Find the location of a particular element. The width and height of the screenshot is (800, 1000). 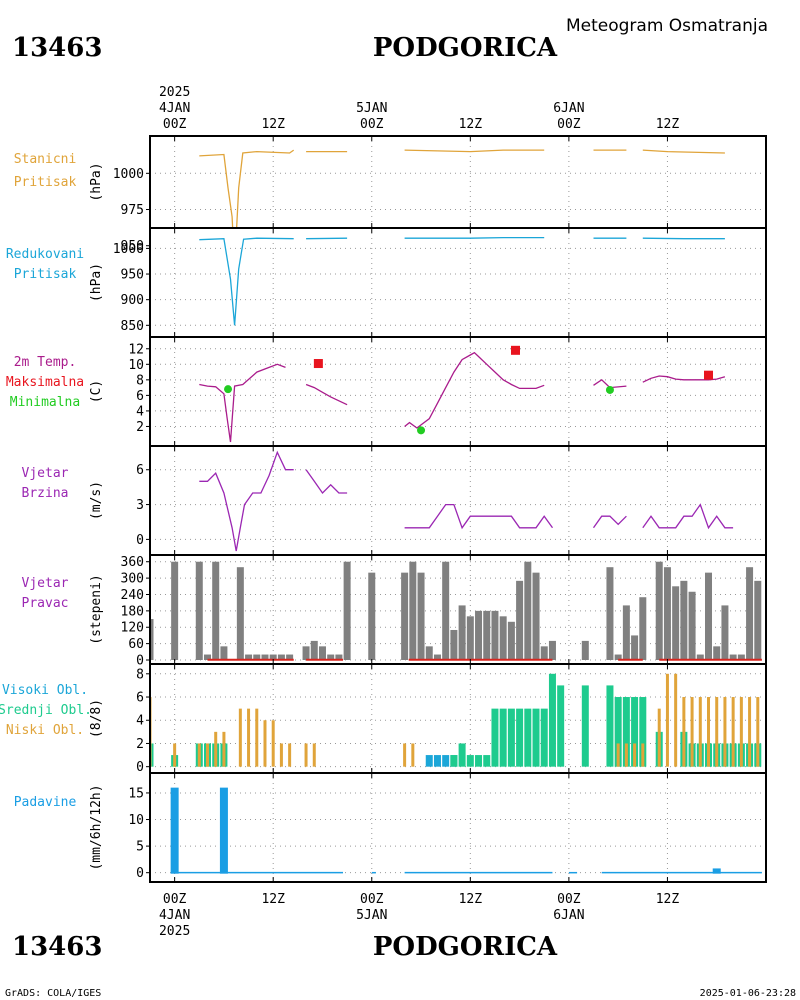

panel-title-line: Maksimalna is located at coordinates (45, 382).